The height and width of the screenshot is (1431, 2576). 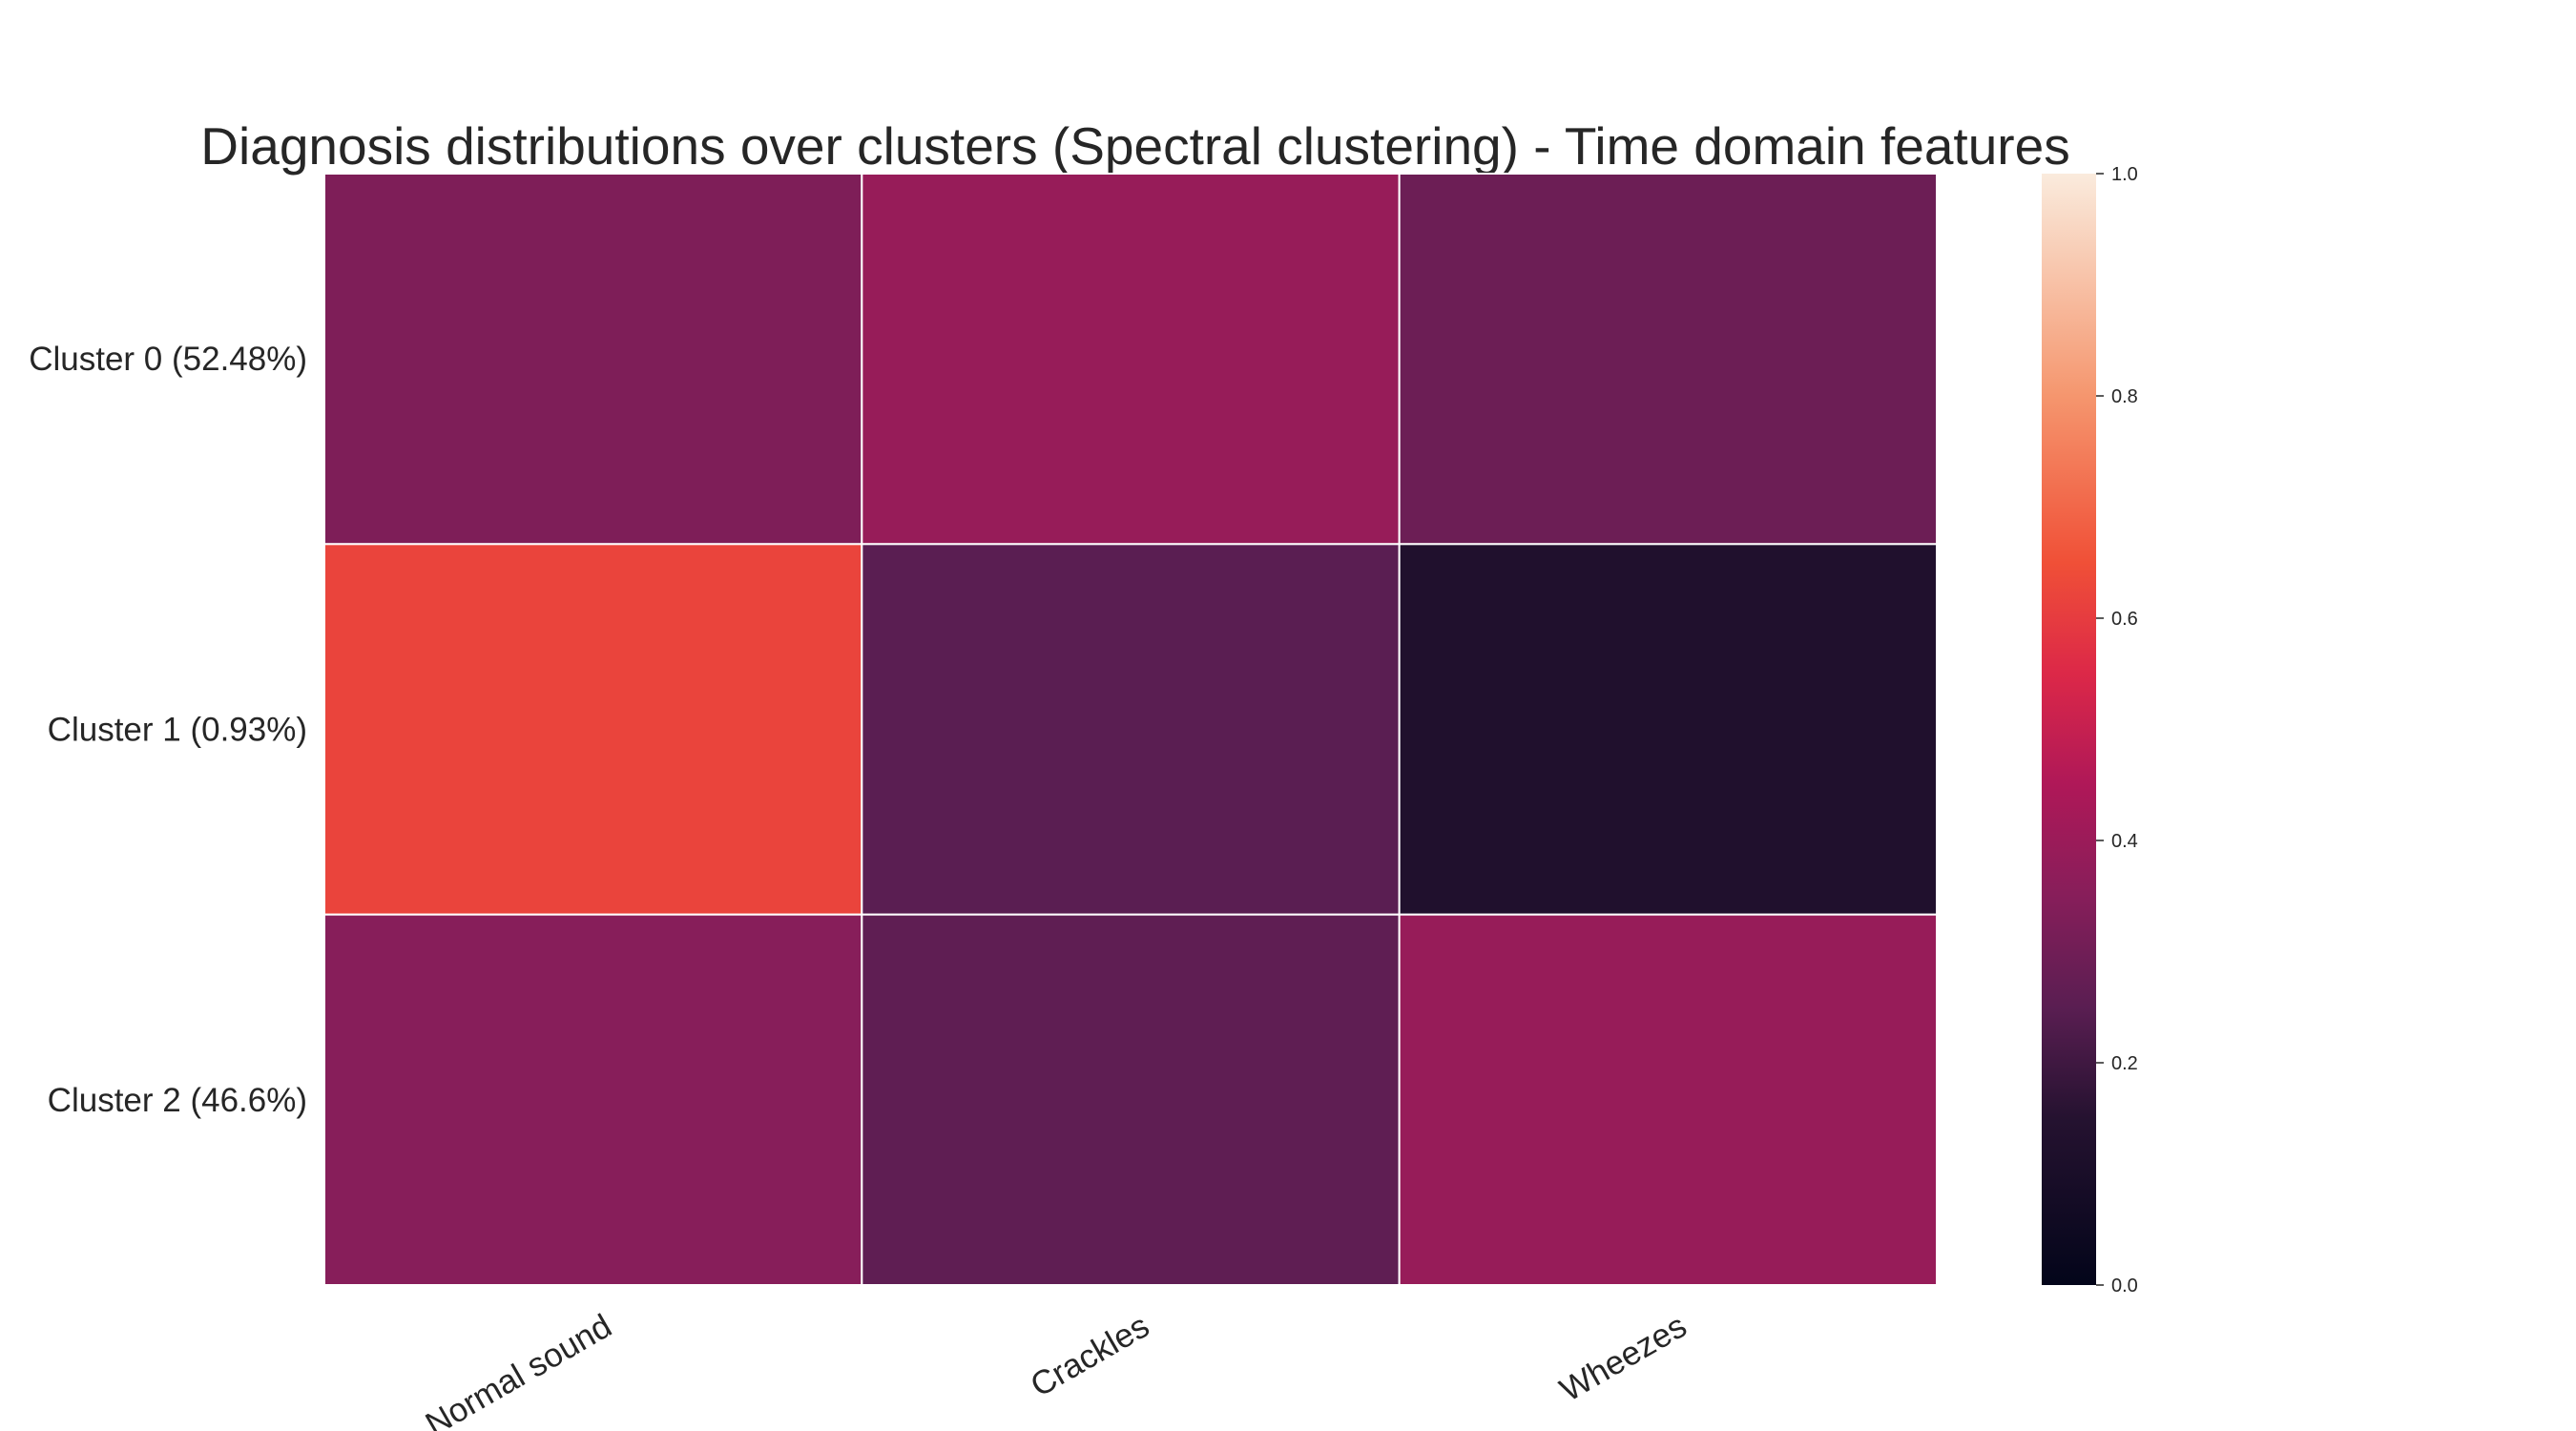 What do you see at coordinates (1623, 1358) in the screenshot?
I see `x-tick-label: Wheezes` at bounding box center [1623, 1358].